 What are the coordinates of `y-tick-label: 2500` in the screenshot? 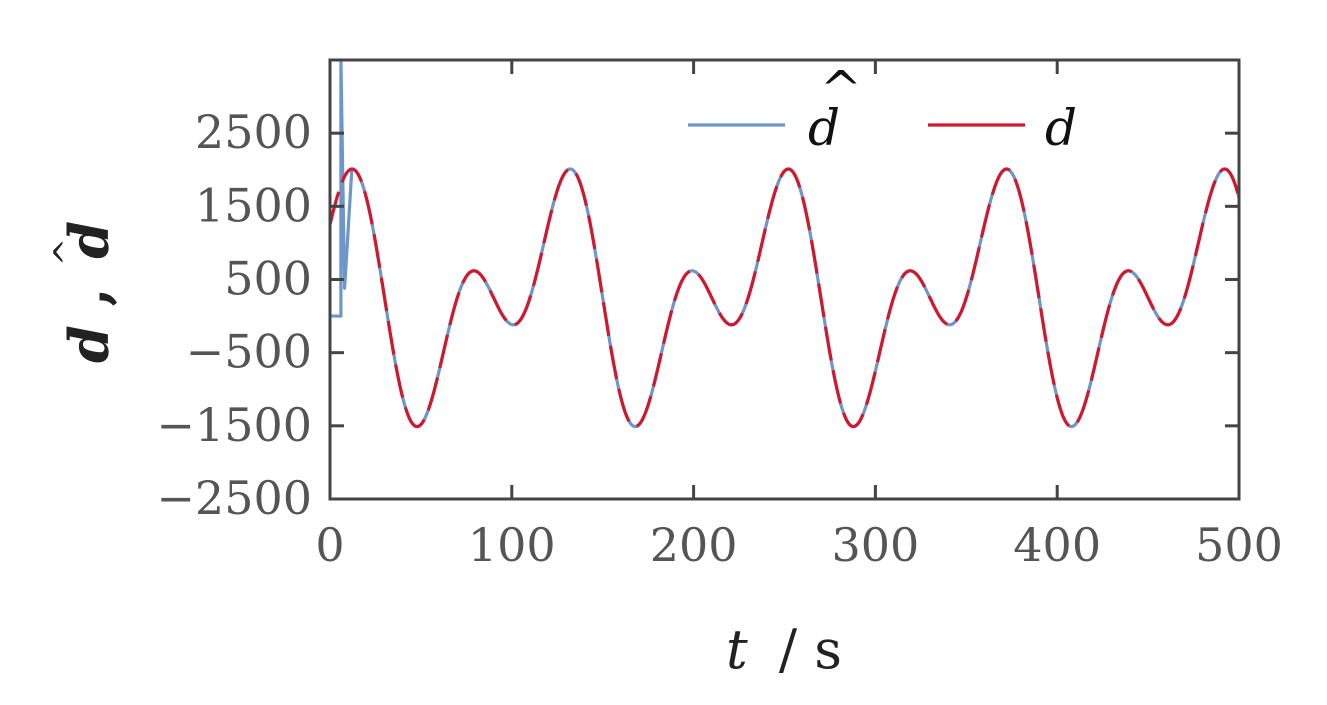 It's located at (253, 132).